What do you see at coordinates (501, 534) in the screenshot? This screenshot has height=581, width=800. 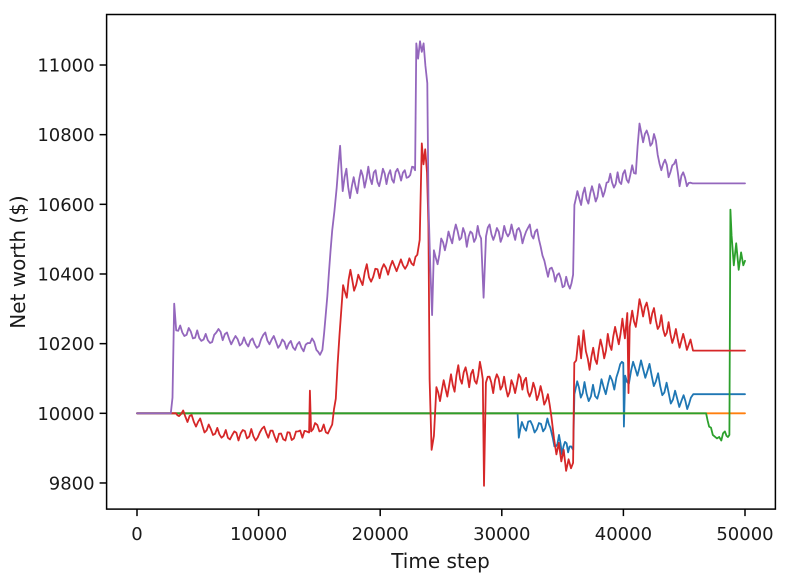 I see `x-tick-label: 30000` at bounding box center [501, 534].